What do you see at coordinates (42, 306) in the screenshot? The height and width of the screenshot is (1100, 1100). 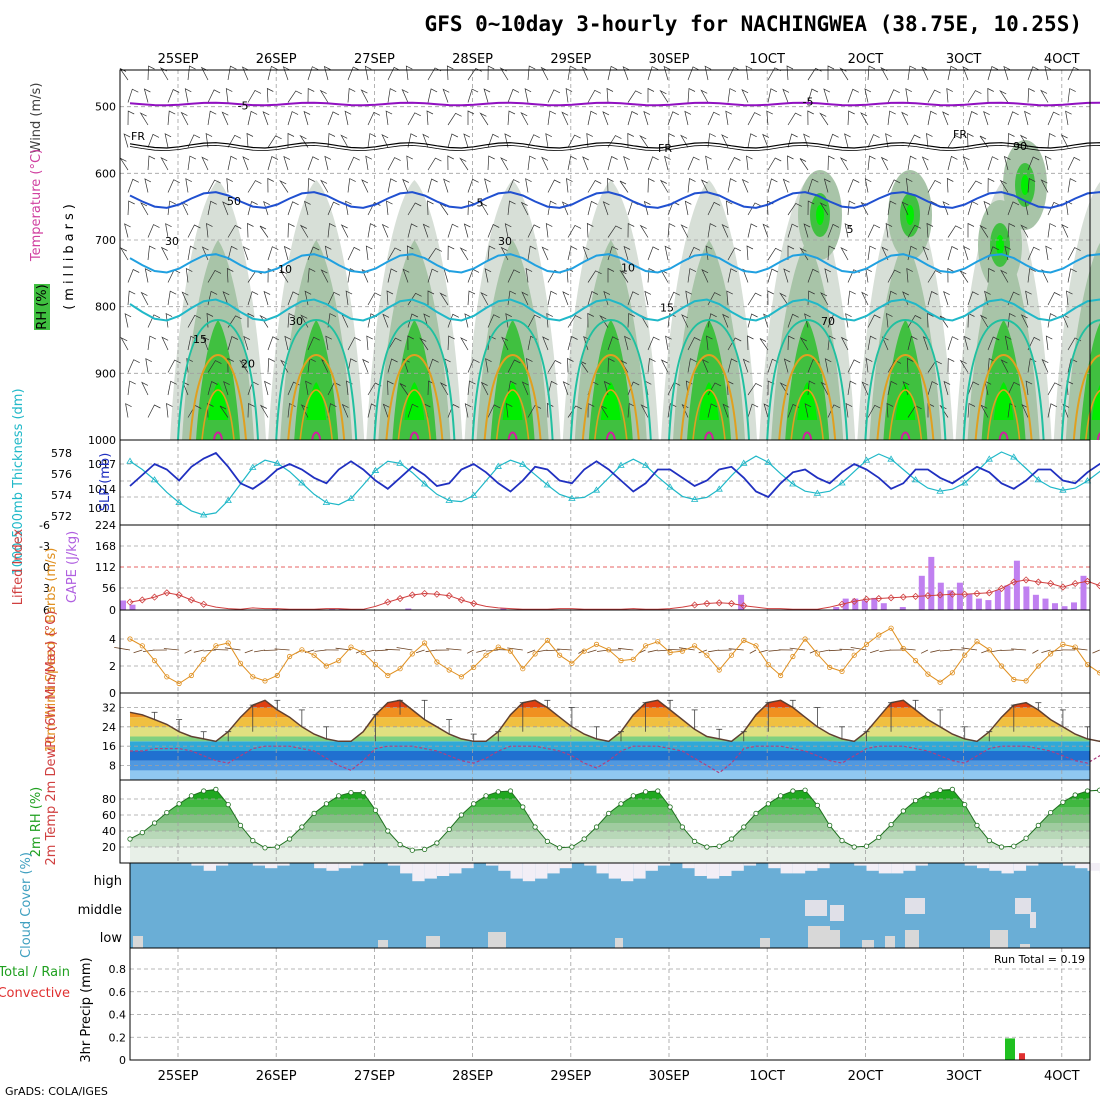 I see `rh-axis-label: RH (%)` at bounding box center [42, 306].